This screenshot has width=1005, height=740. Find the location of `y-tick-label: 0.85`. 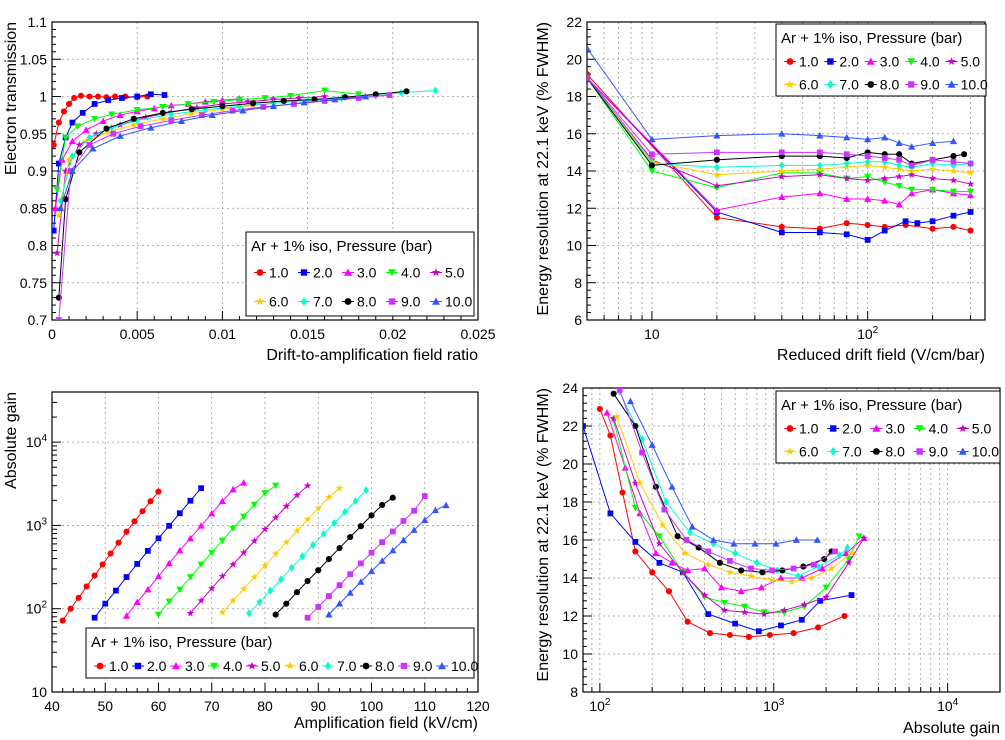

y-tick-label: 0.85 is located at coordinates (33, 208).